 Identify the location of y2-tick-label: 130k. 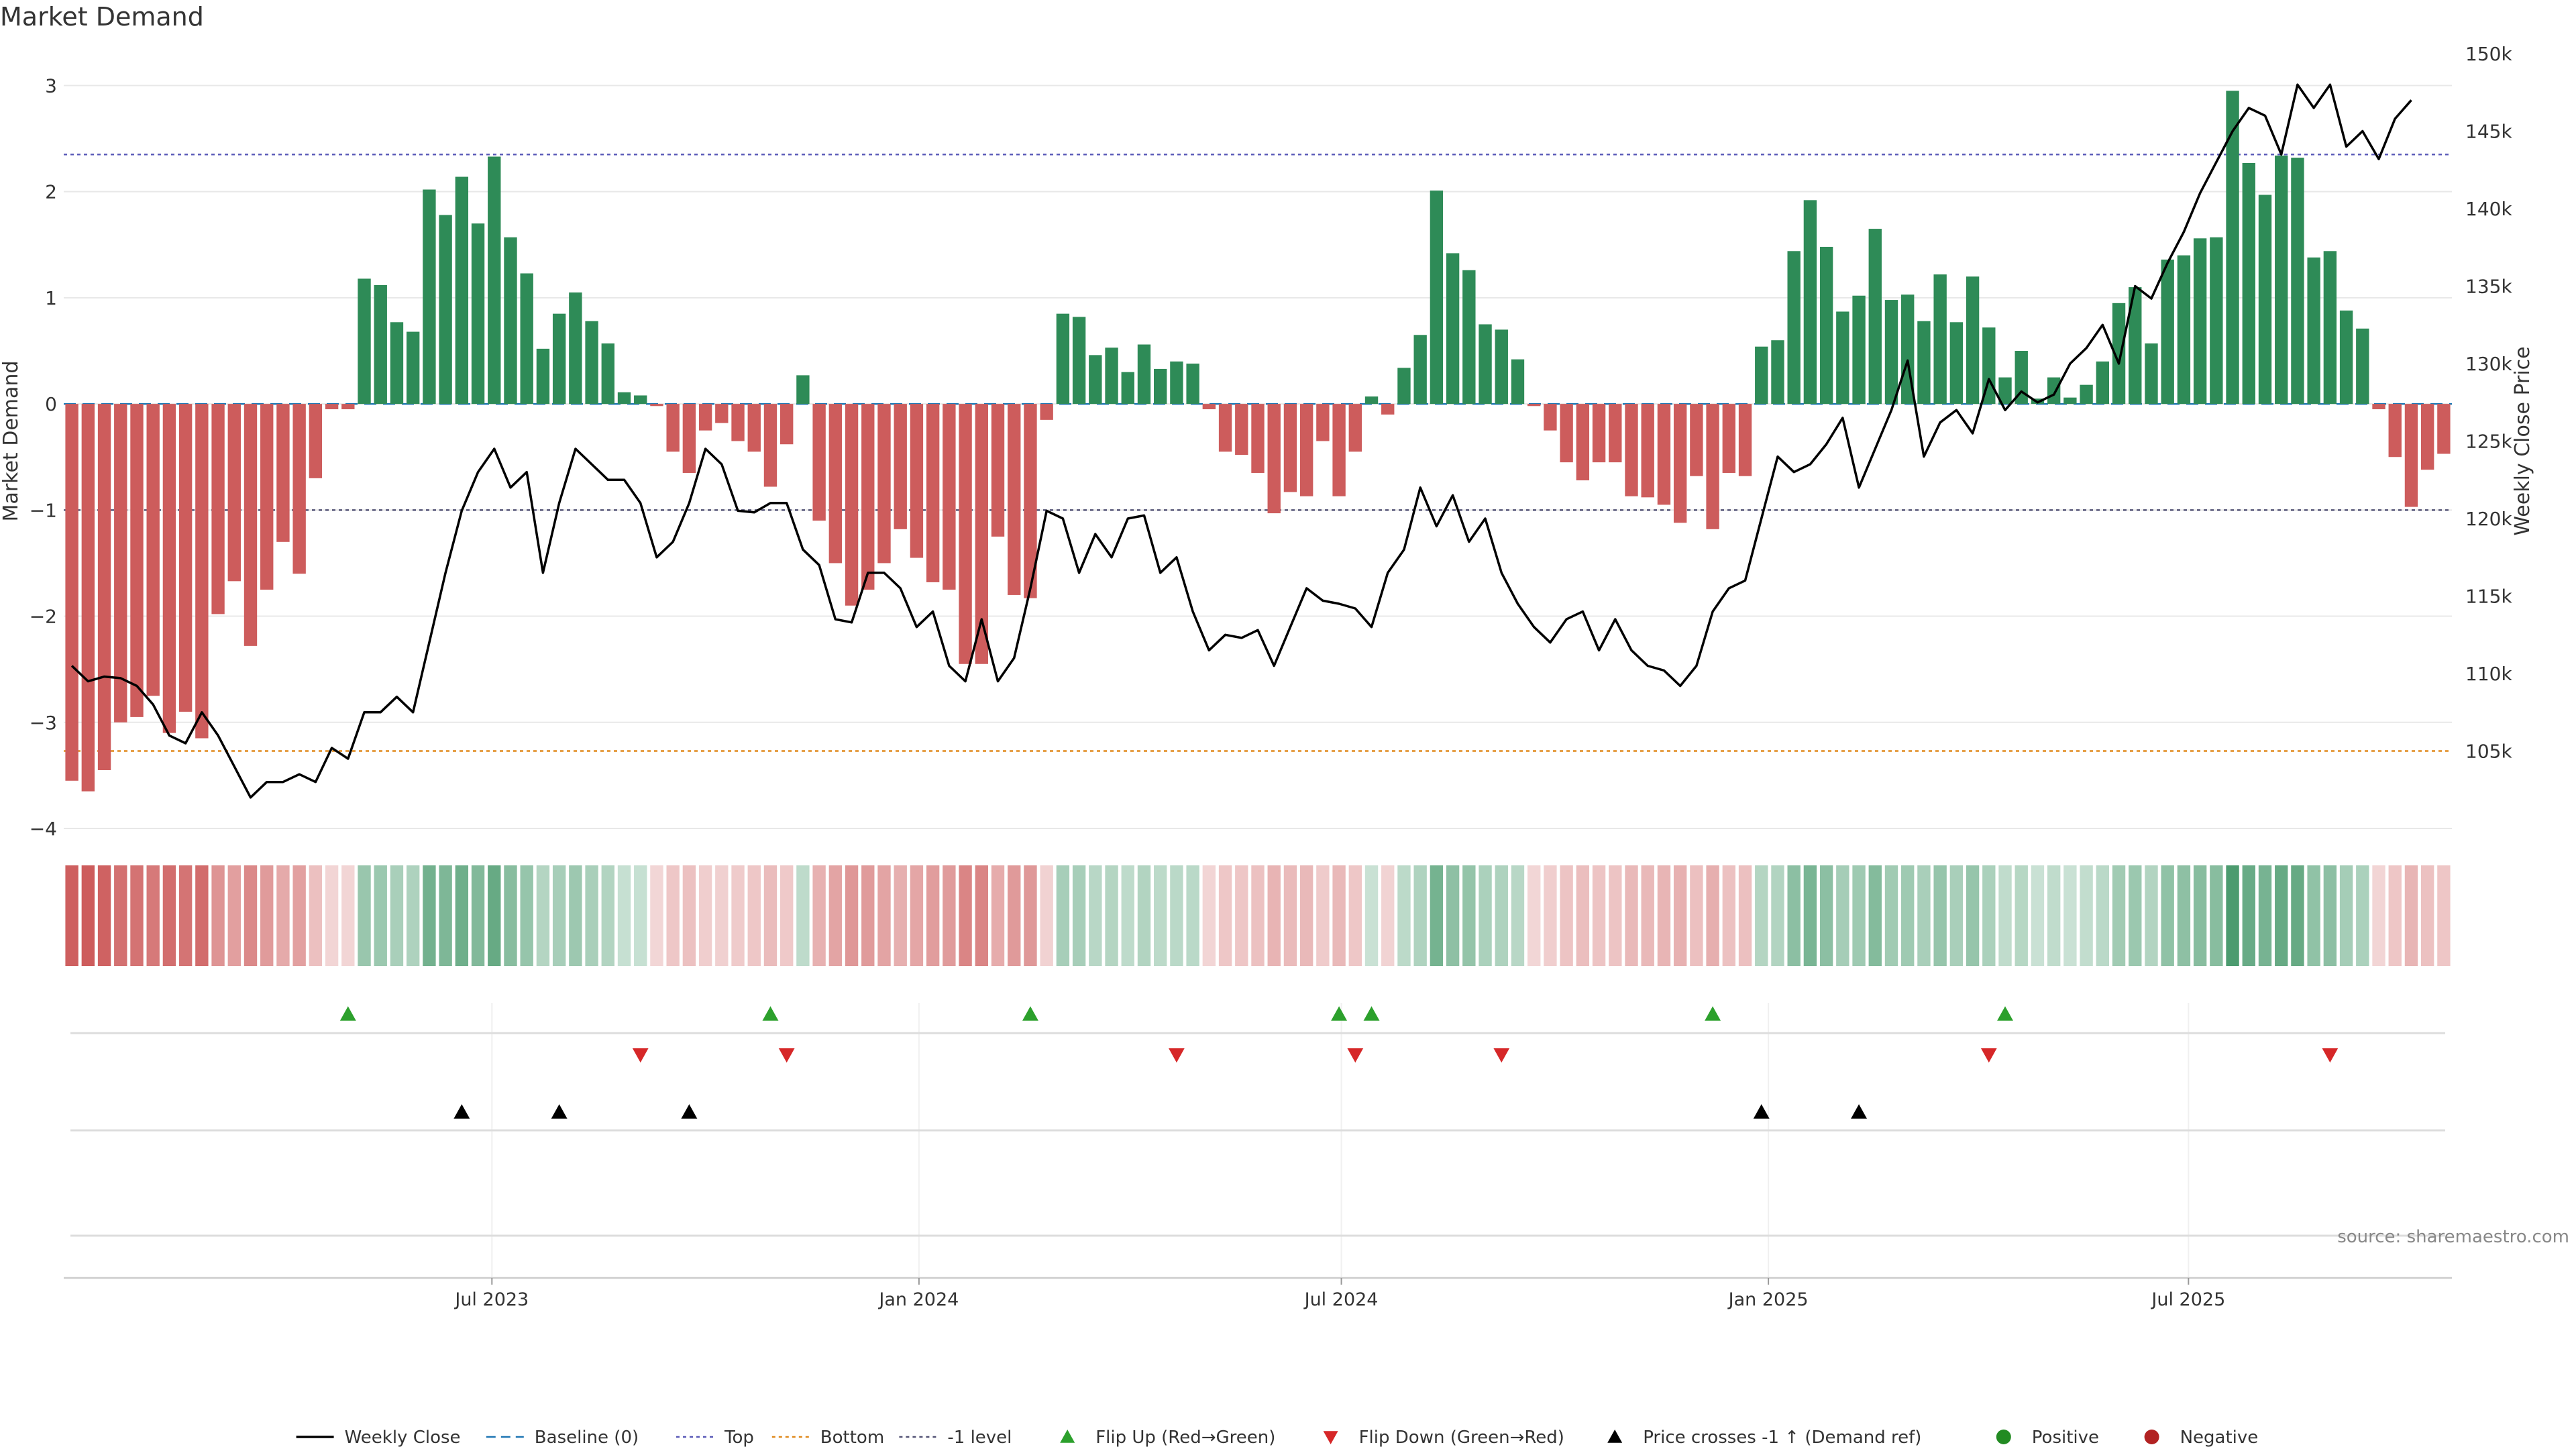
(2488, 364).